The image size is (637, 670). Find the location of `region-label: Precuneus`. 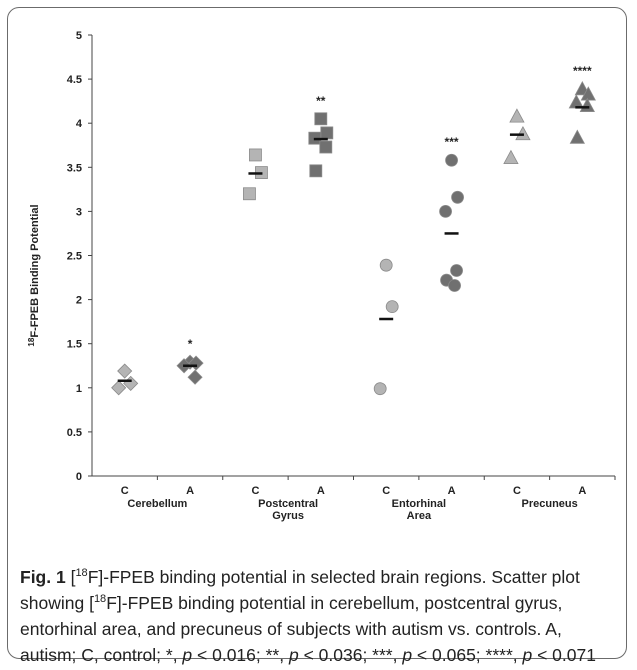

region-label: Precuneus is located at coordinates (550, 504).